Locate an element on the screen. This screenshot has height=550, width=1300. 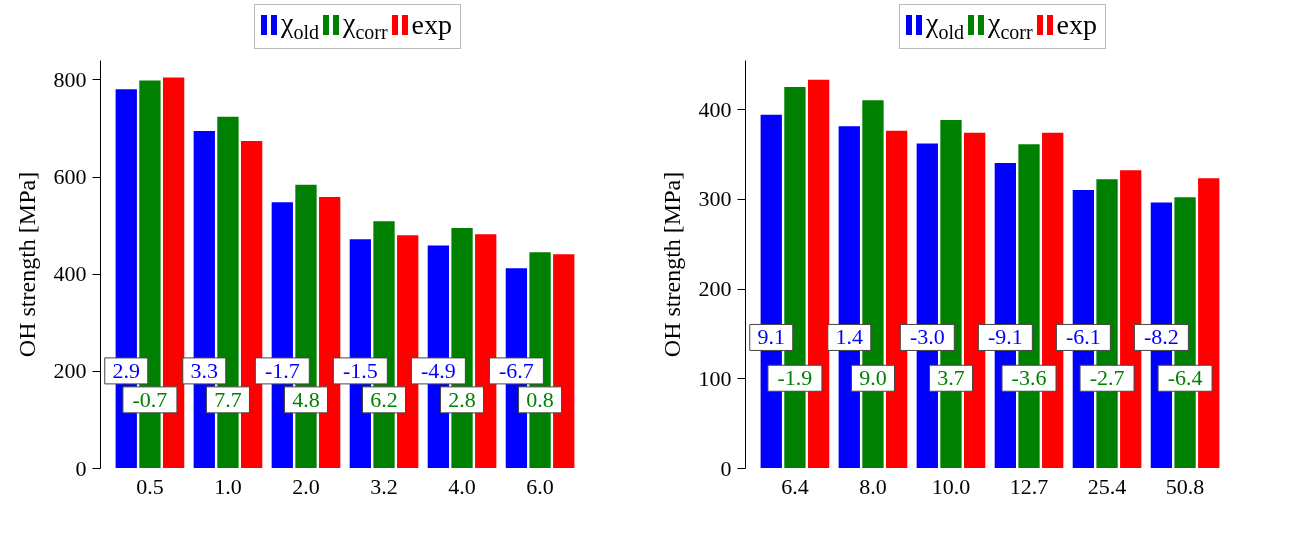
x-tick-label: 10.0 is located at coordinates (951, 486).